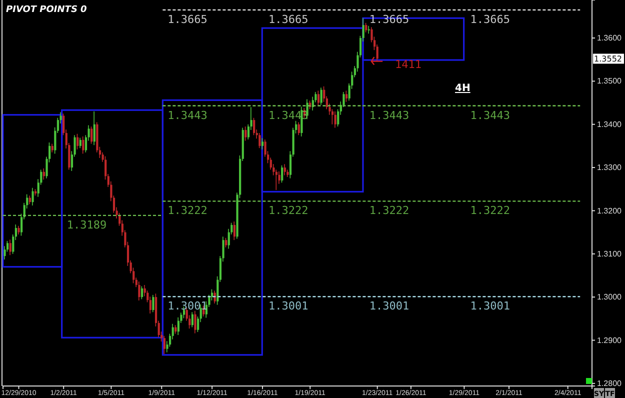 The height and width of the screenshot is (398, 625). Describe the element at coordinates (608, 59) in the screenshot. I see `annotation: 1.3552` at that location.